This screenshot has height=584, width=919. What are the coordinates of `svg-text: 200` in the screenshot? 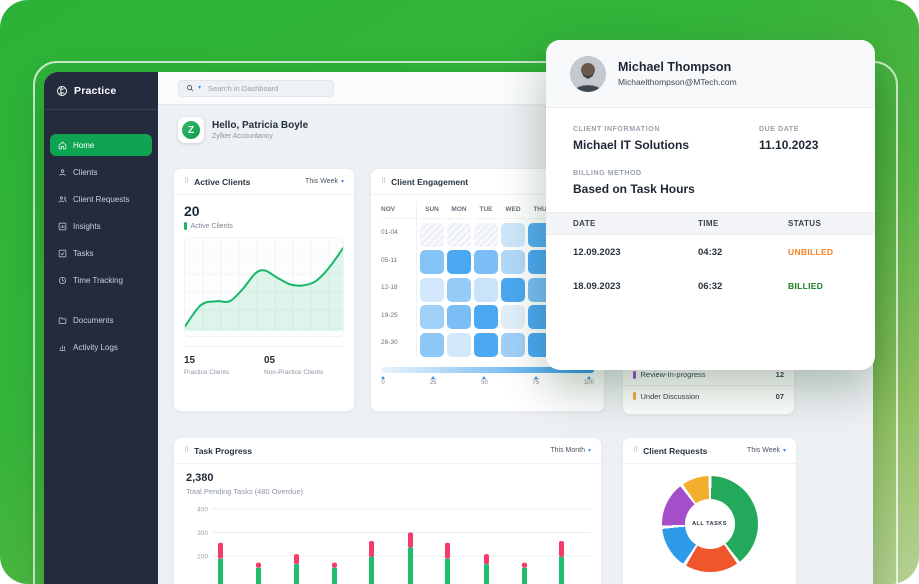 It's located at (202, 556).